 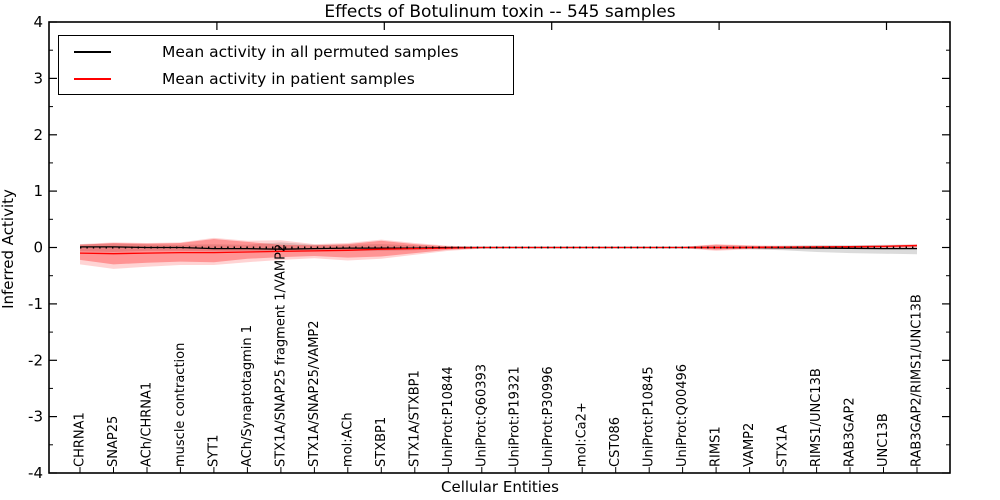 I want to click on y-tick-label: 1, so click(x=38, y=191).